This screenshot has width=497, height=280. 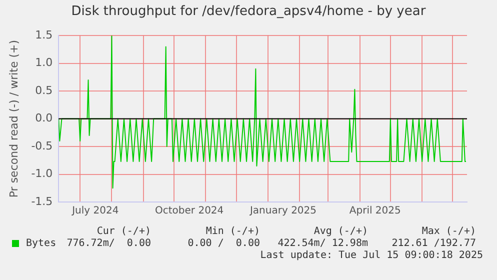 What do you see at coordinates (42, 201) in the screenshot?
I see `y-tick-label: -1.5` at bounding box center [42, 201].